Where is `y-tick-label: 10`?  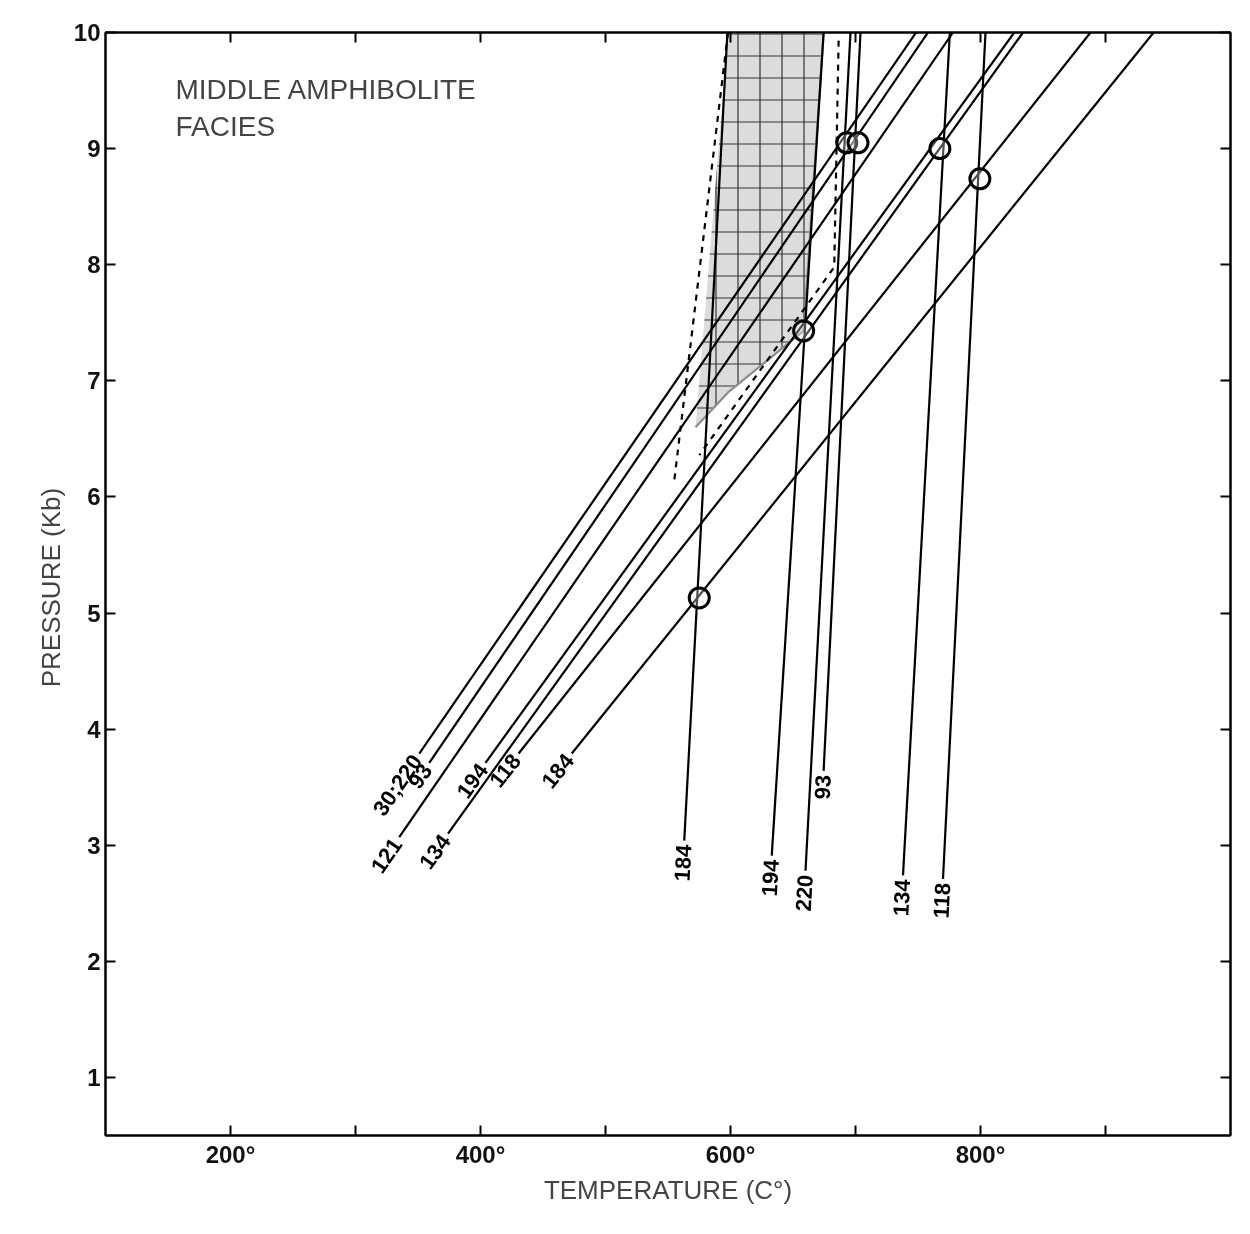 y-tick-label: 10 is located at coordinates (87, 32).